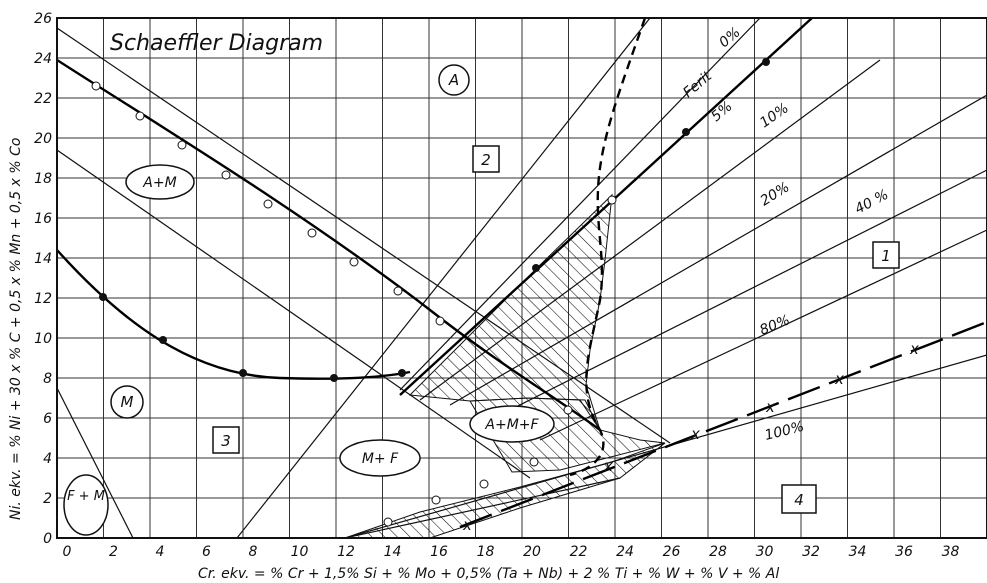 The width and height of the screenshot is (987, 583). Describe the element at coordinates (47, 539) in the screenshot. I see `y-tick-label: 0` at that location.